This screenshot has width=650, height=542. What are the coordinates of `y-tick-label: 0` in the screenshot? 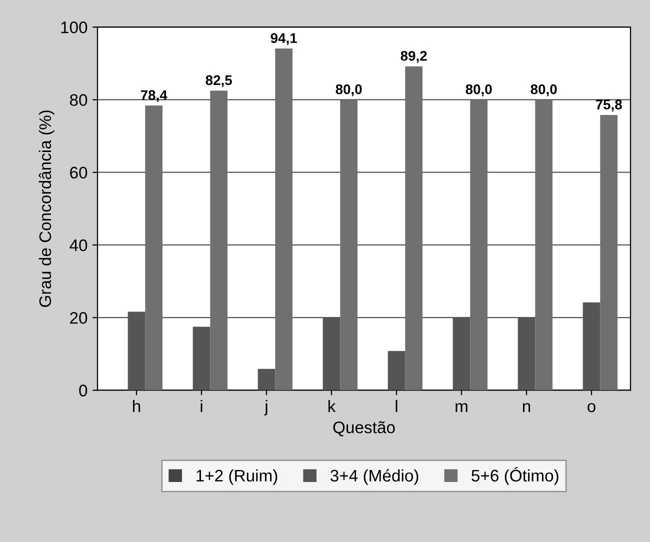 It's located at (83, 390).